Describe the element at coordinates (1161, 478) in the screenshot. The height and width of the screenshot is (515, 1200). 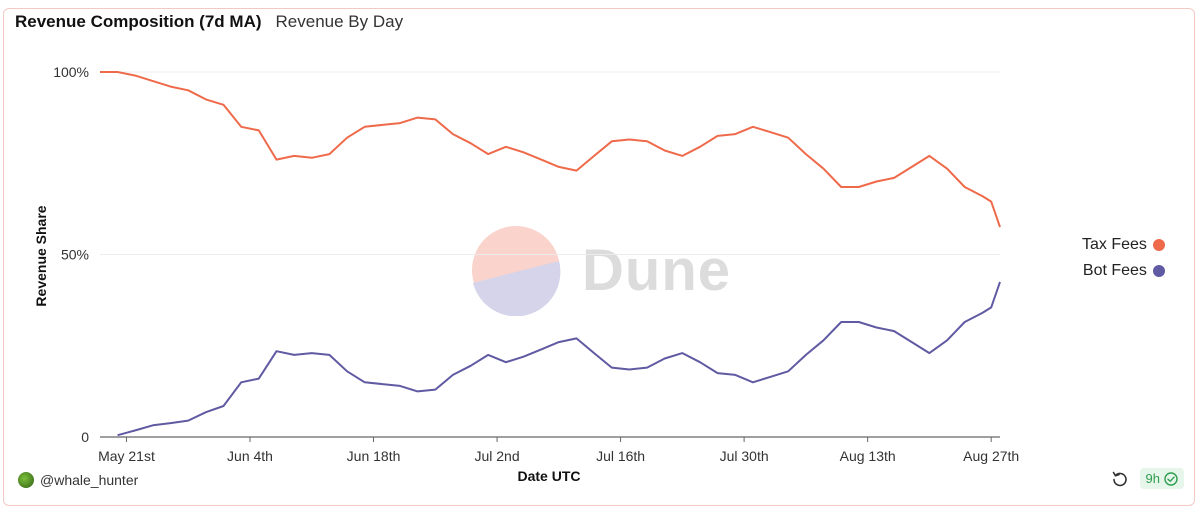
I see `freshness-badge: 9h` at that location.